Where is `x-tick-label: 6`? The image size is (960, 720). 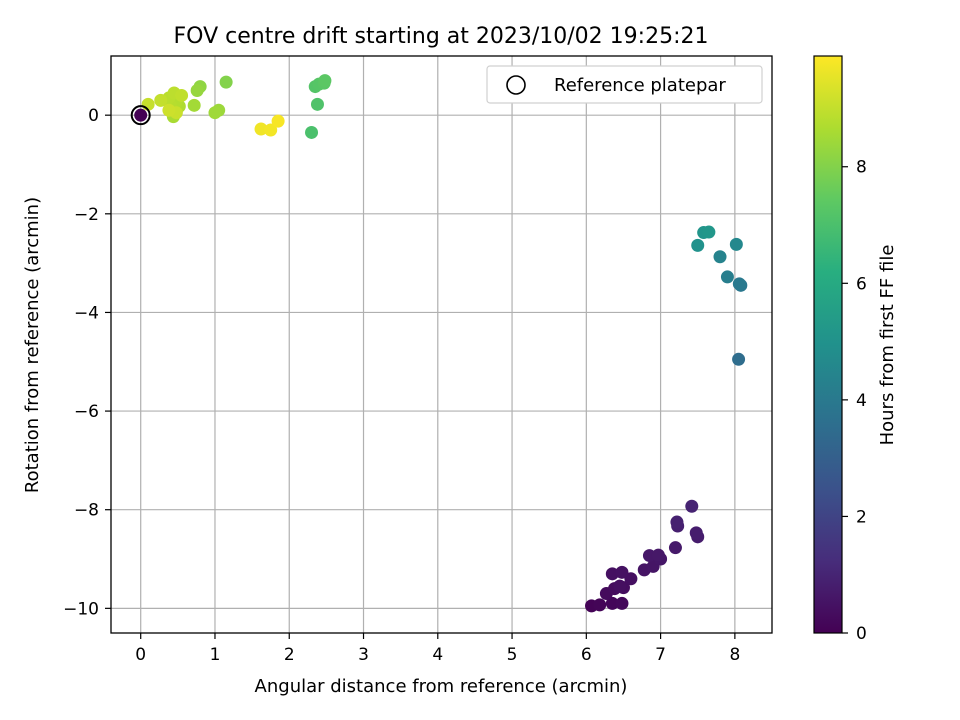
x-tick-label: 6 is located at coordinates (586, 655).